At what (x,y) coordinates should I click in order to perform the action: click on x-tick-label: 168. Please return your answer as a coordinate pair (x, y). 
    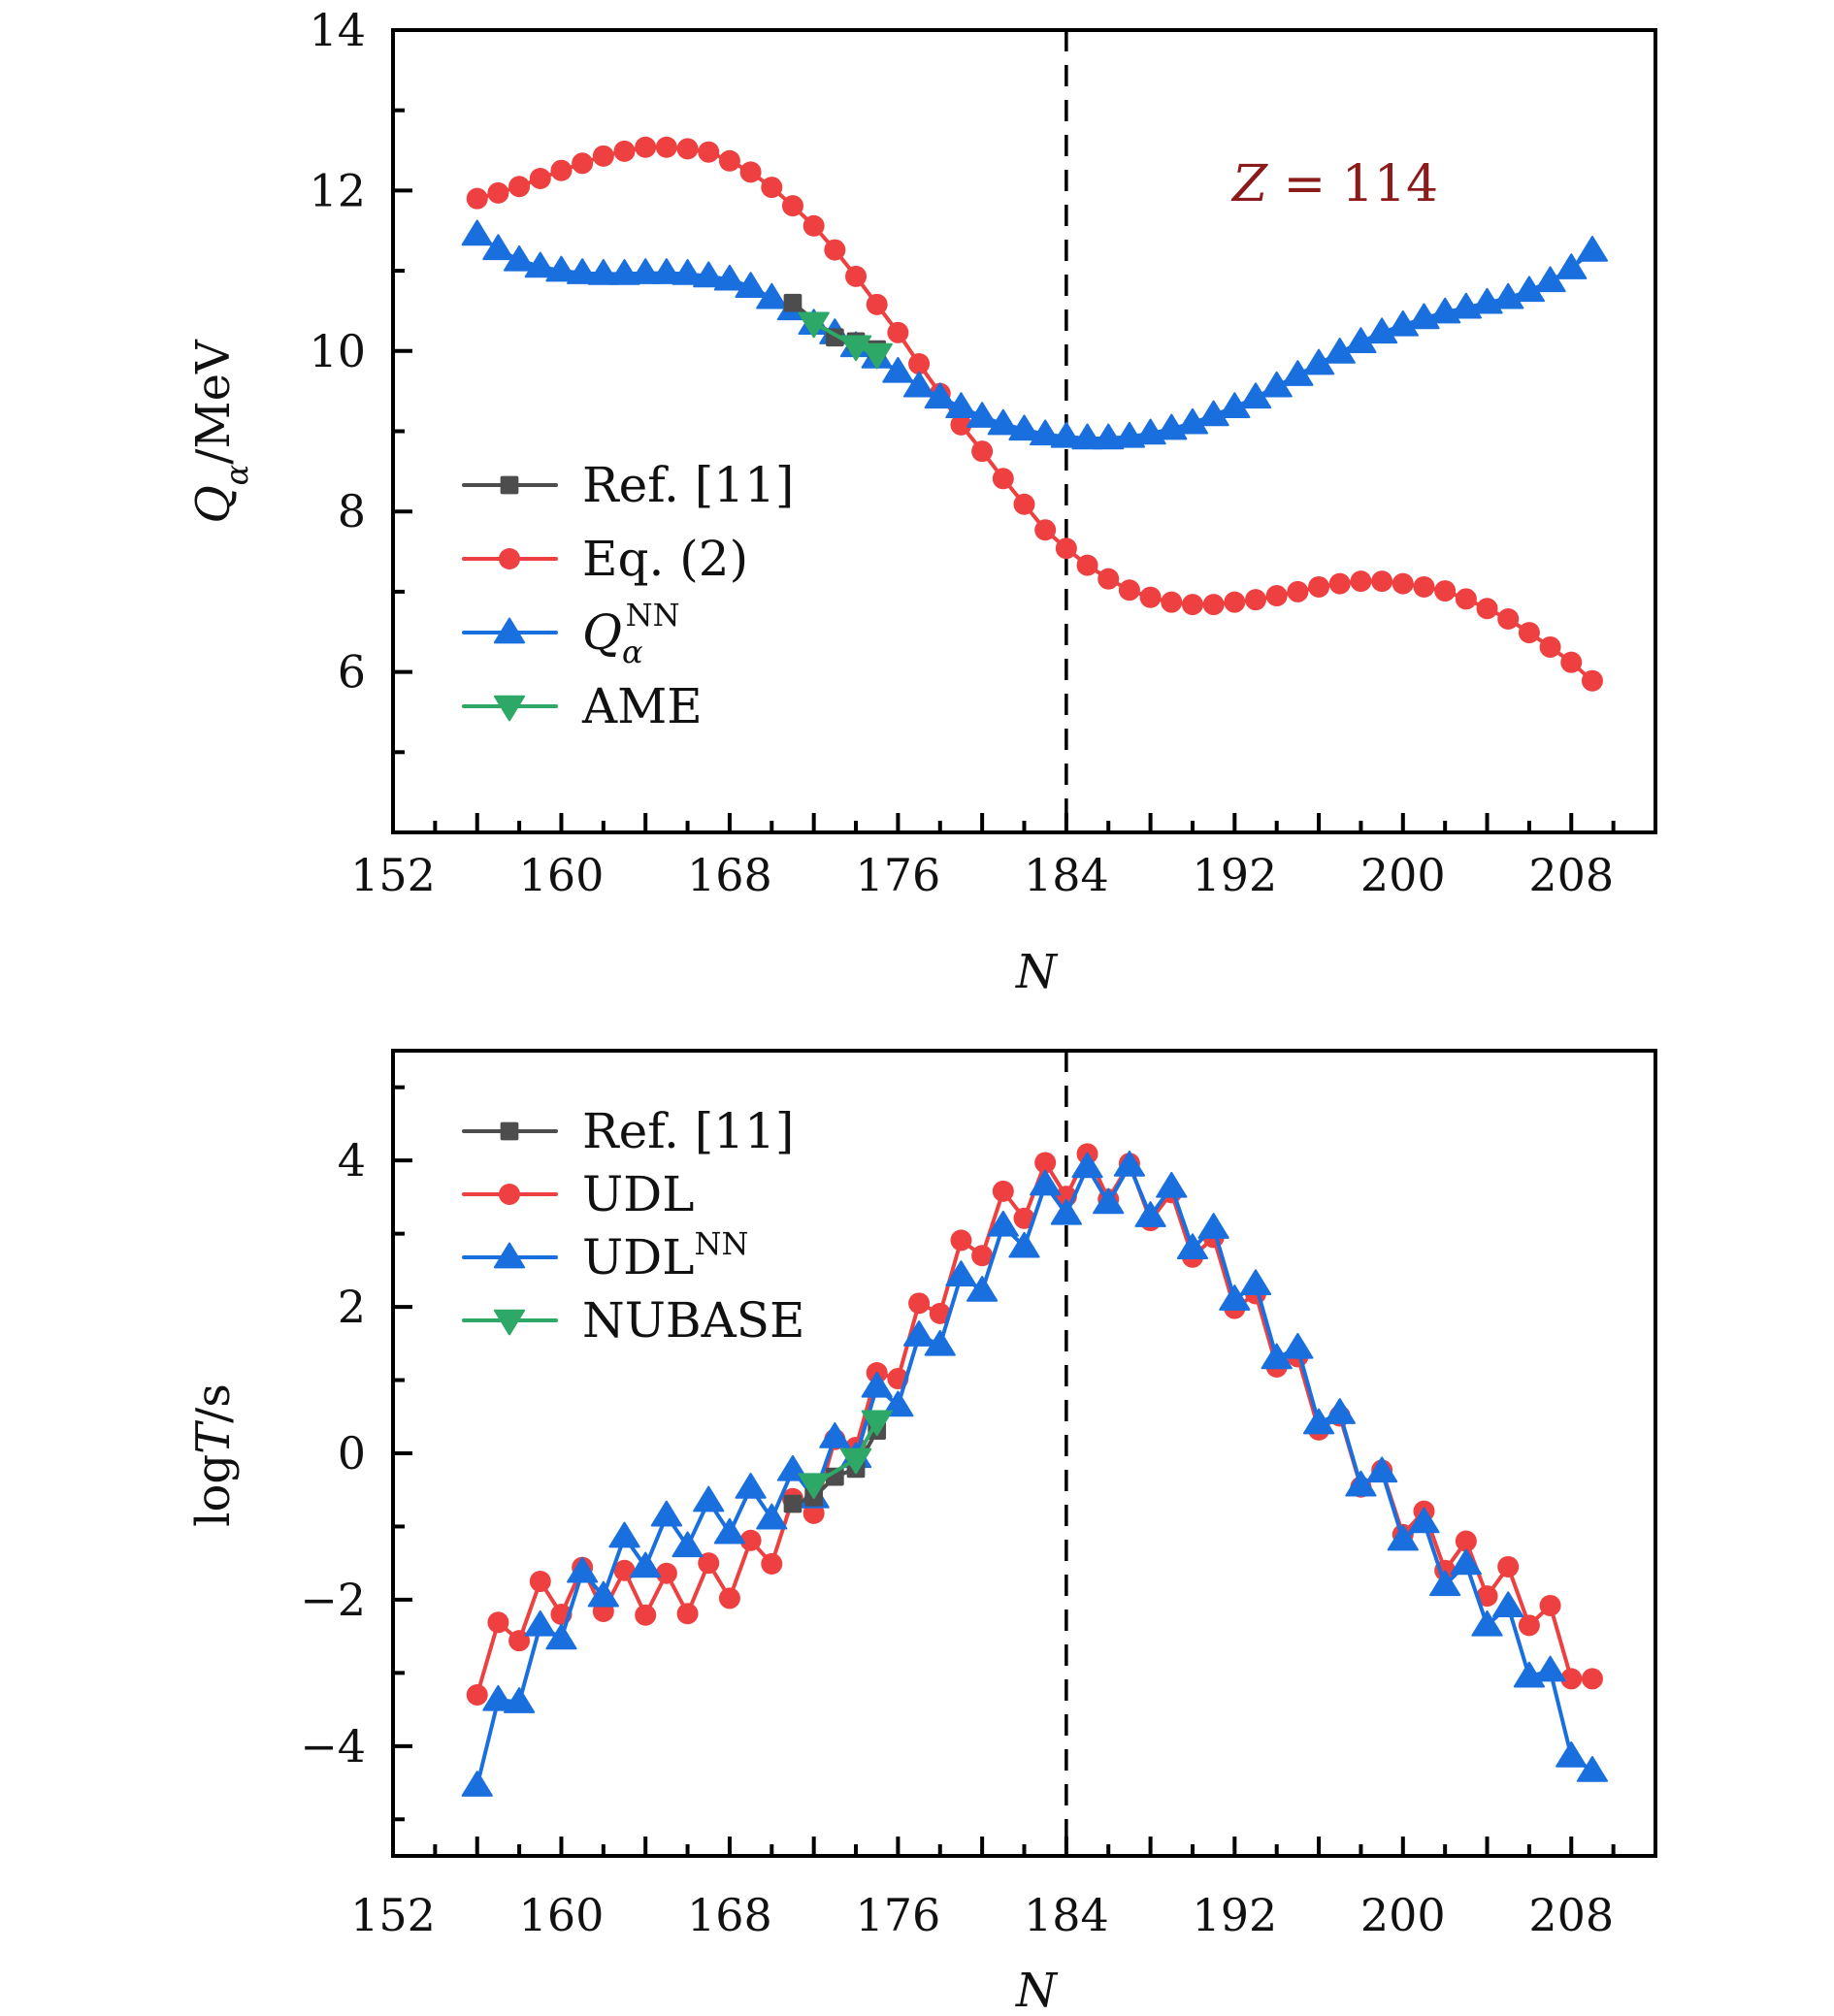
    Looking at the image, I should click on (729, 1915).